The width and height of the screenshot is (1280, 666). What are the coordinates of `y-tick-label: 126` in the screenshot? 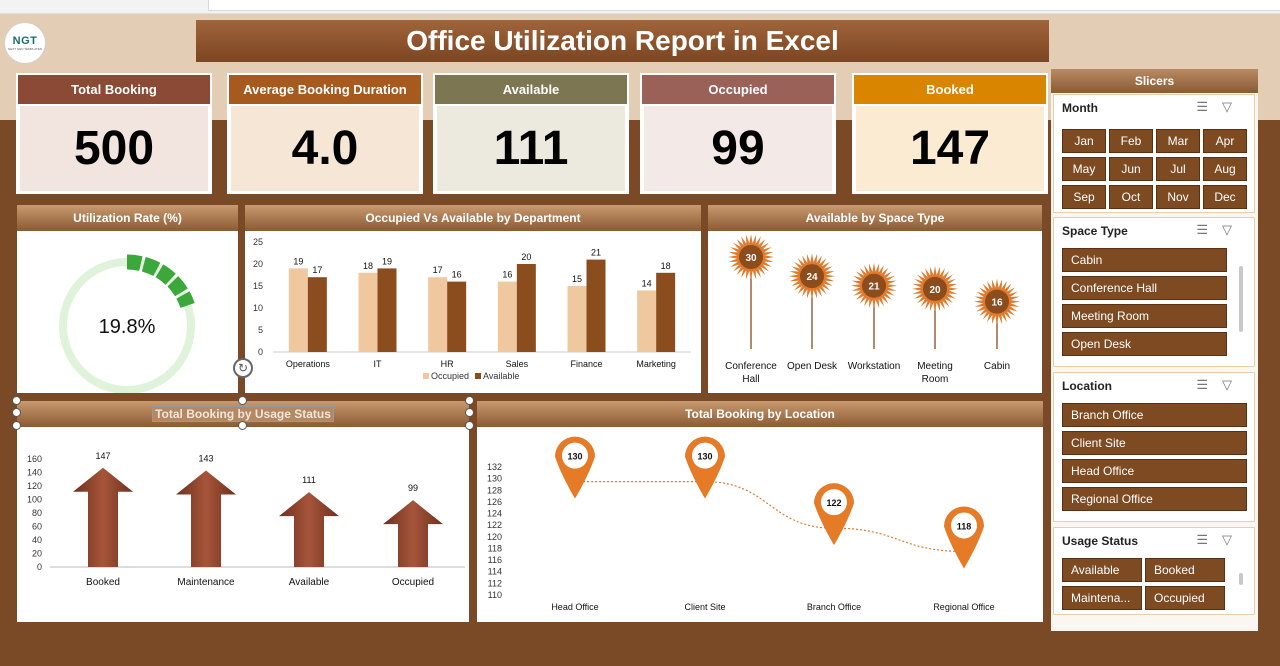 It's located at (494, 502).